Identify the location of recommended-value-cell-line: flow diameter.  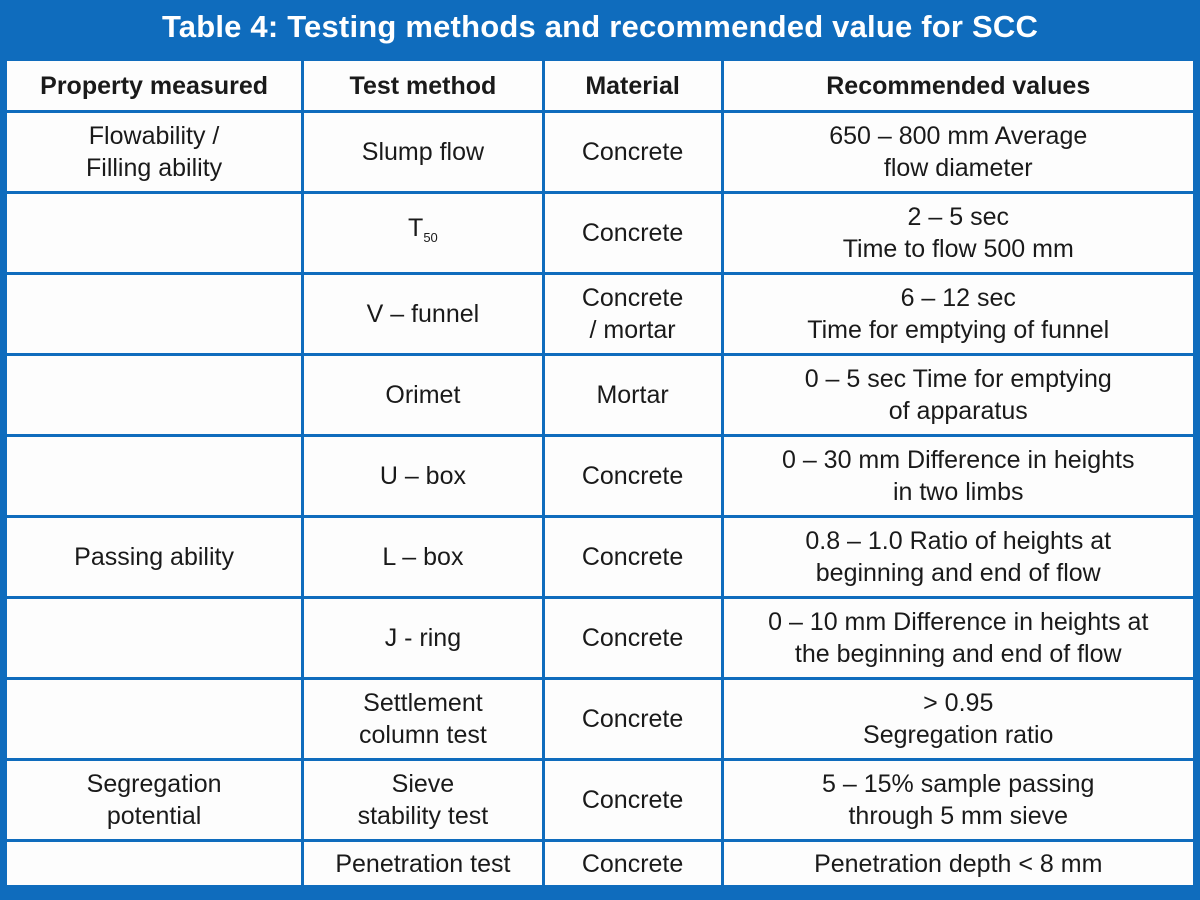
(958, 168).